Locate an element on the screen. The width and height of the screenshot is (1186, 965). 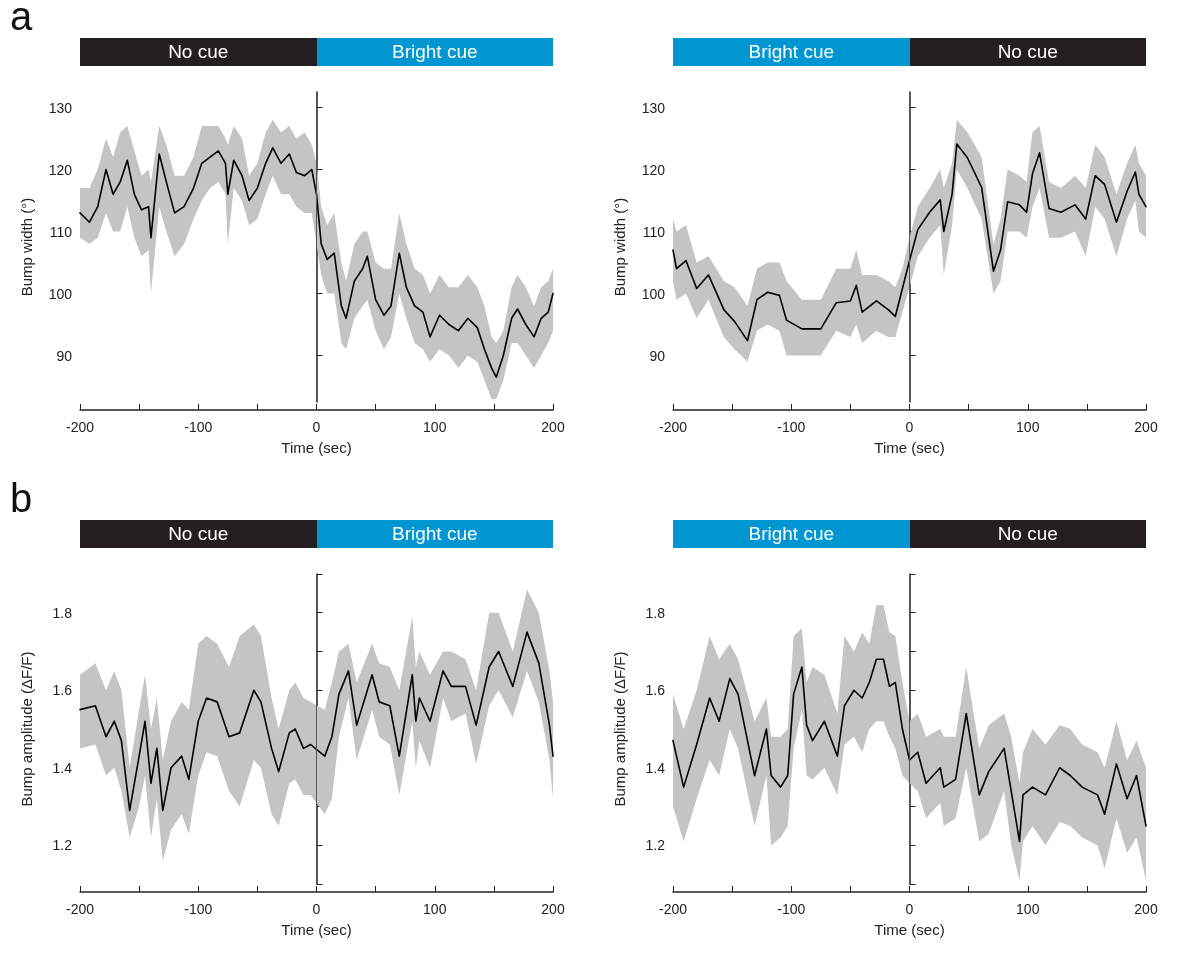
text: b is located at coordinates (21, 498).